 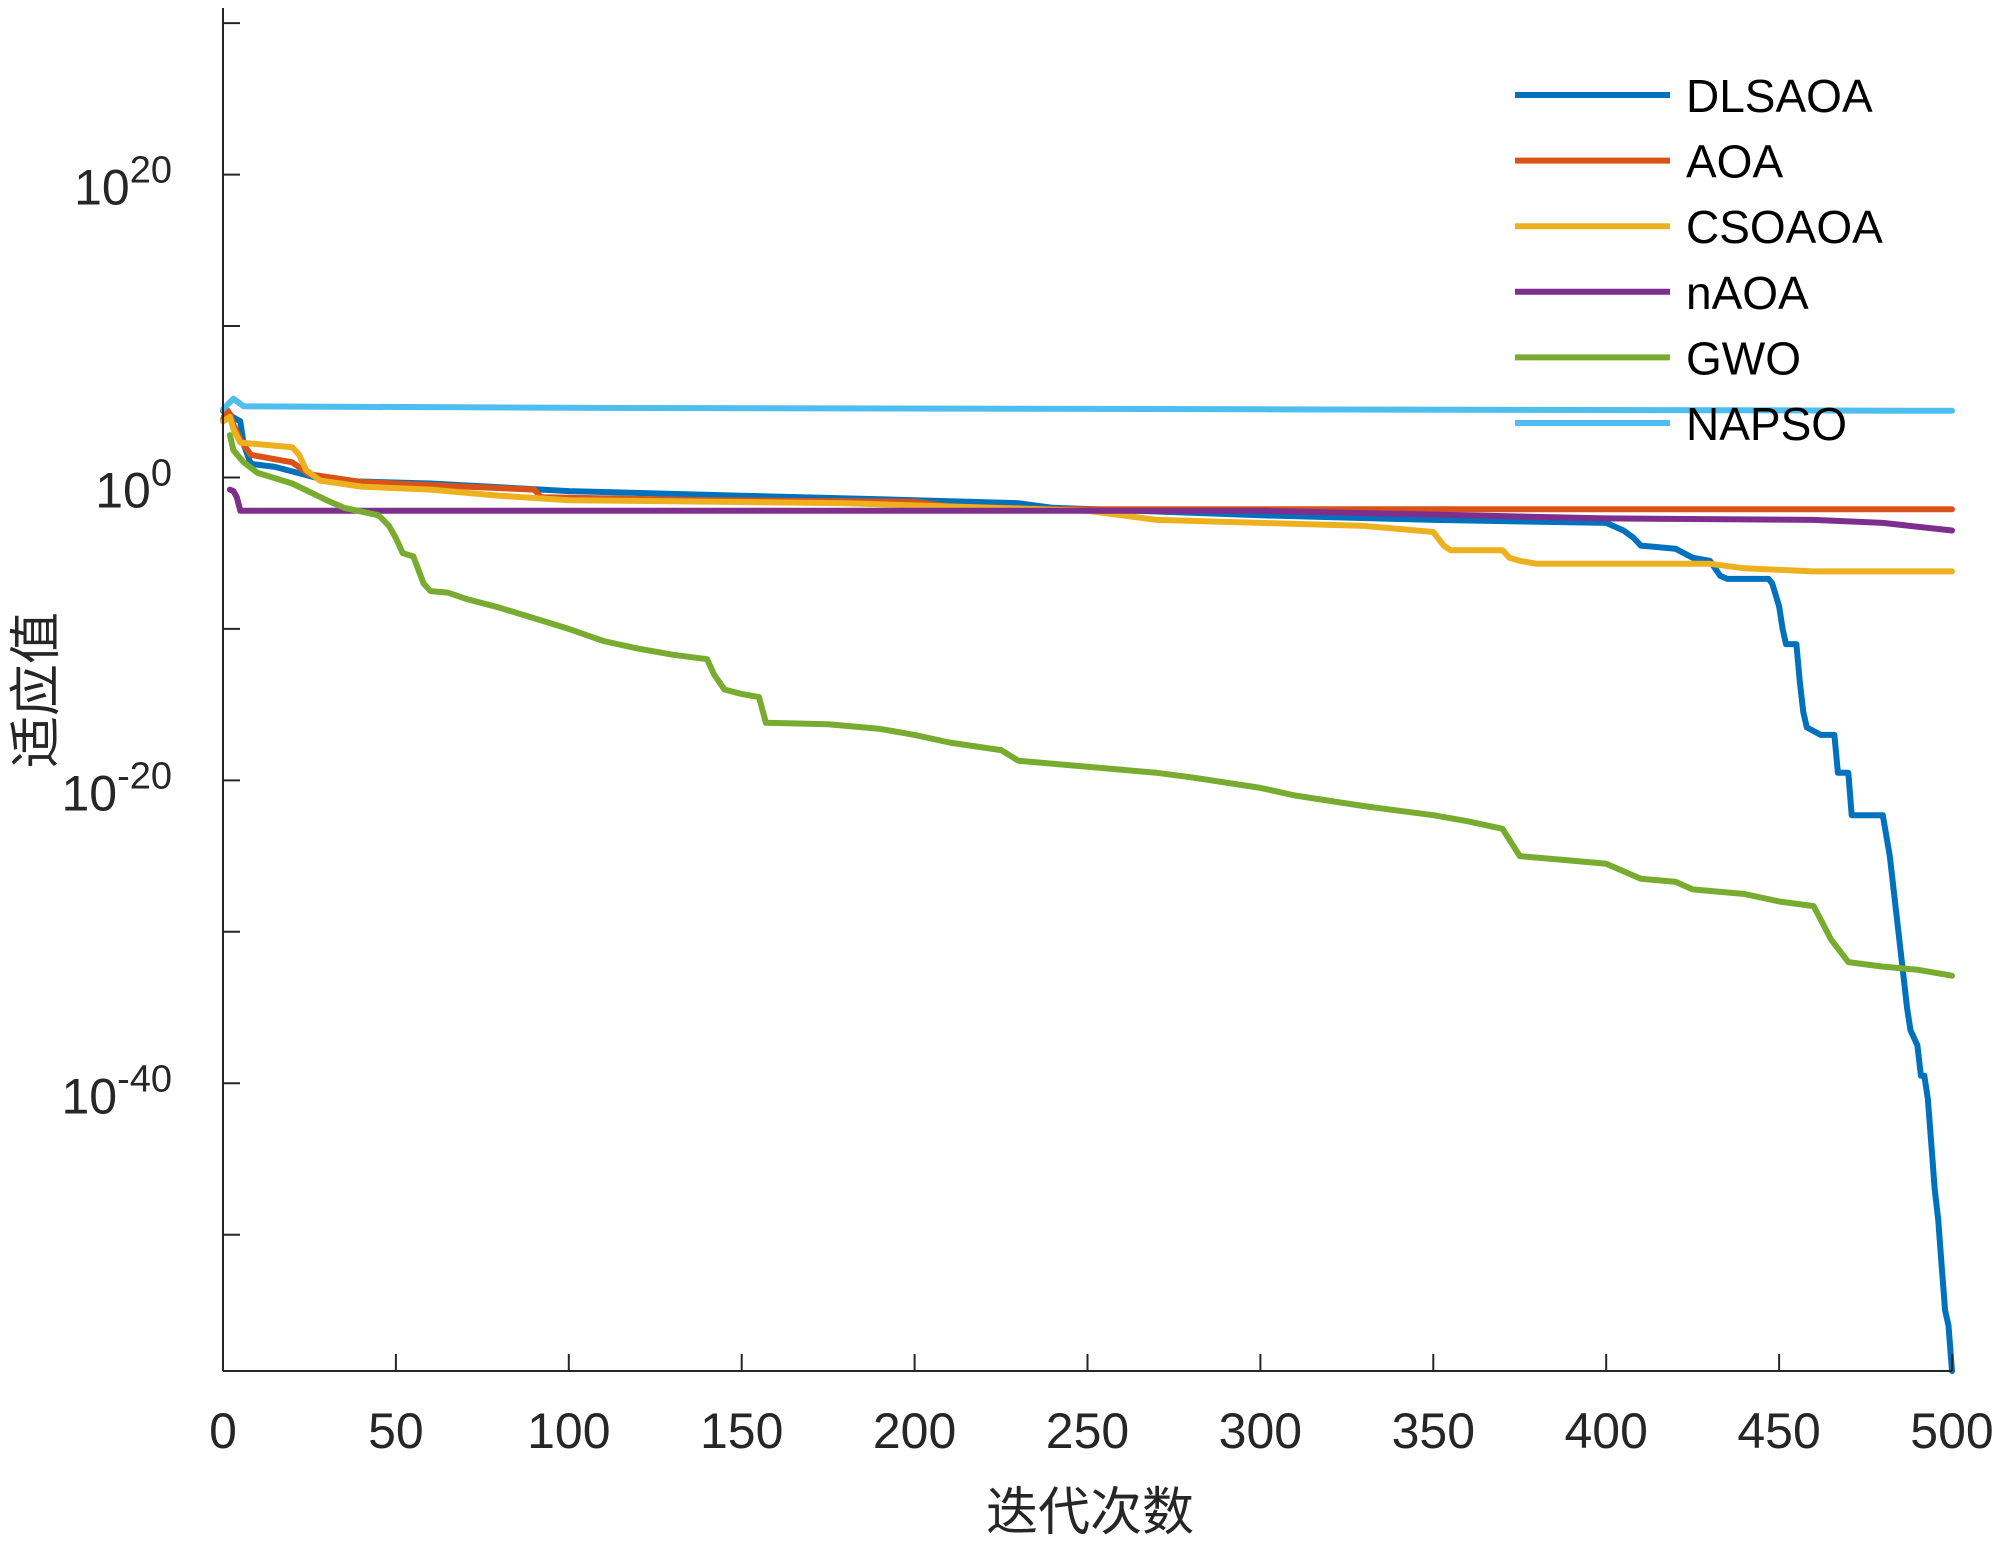 What do you see at coordinates (741, 1431) in the screenshot?
I see `x-tick-label: 150` at bounding box center [741, 1431].